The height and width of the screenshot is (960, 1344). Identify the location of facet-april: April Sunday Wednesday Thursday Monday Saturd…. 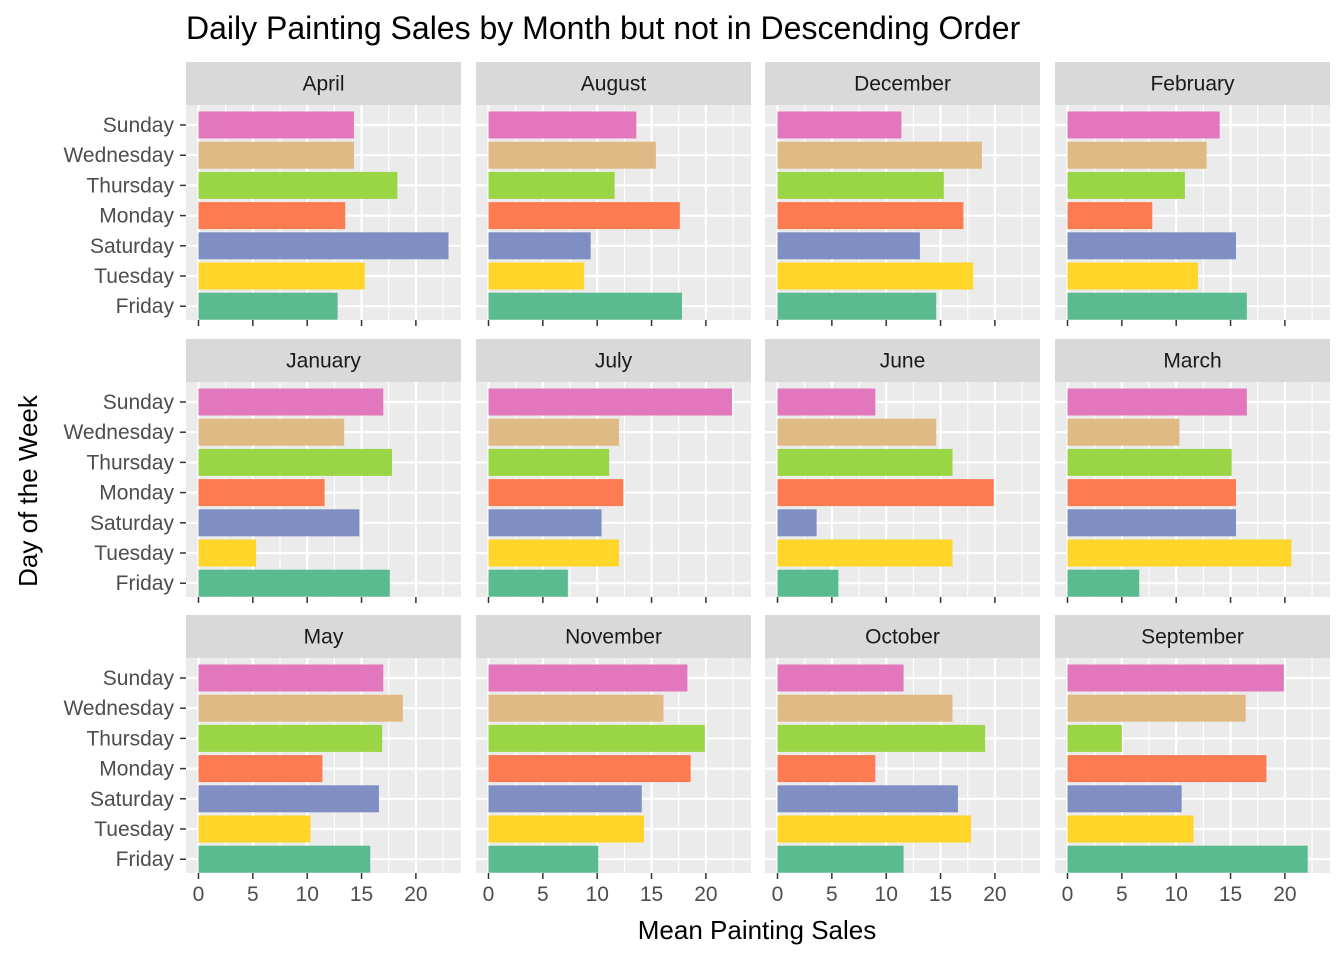
(262, 194).